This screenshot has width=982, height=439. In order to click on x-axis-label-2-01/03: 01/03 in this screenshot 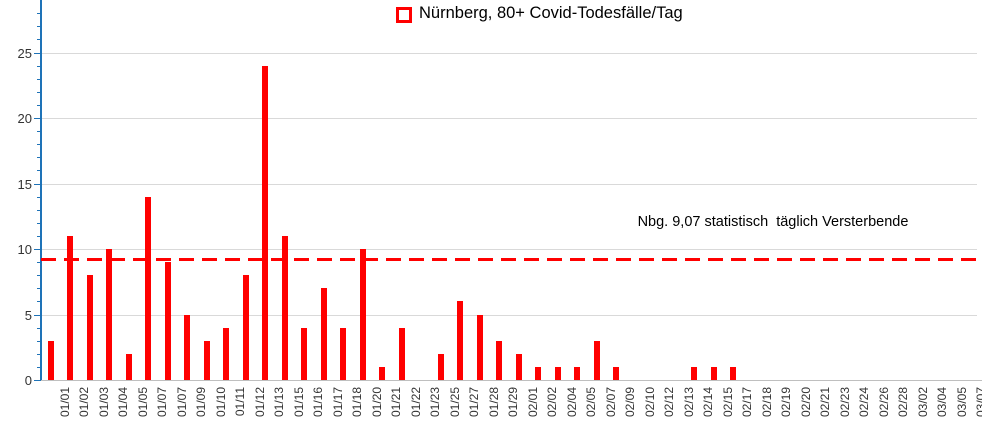, I will do `click(103, 402)`.